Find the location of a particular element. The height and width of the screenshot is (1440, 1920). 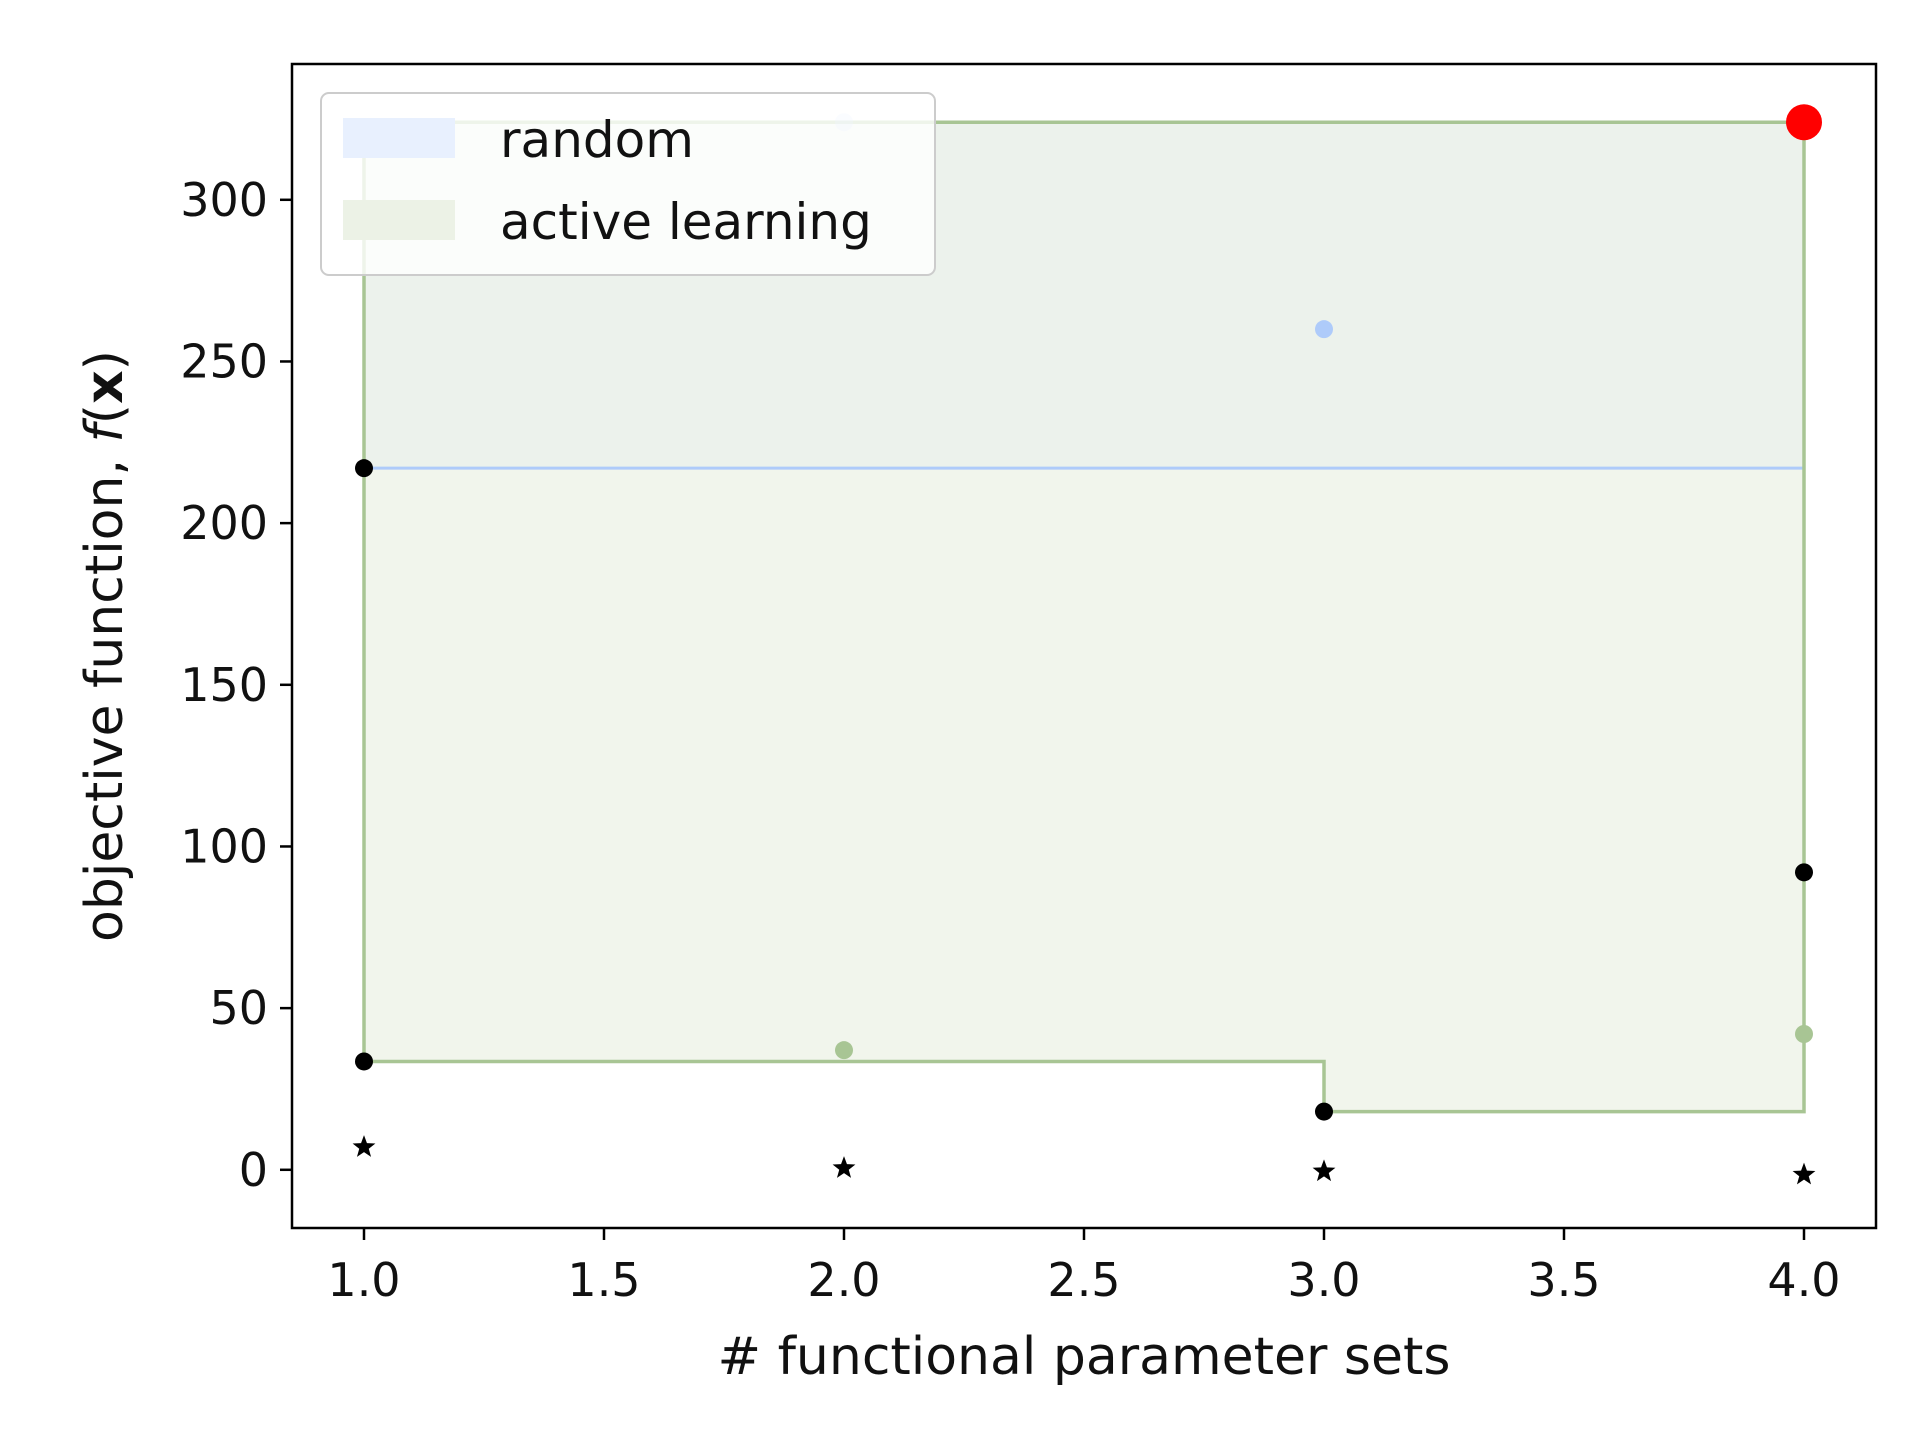

x-tick-label: 2.5 is located at coordinates (1083, 1280).